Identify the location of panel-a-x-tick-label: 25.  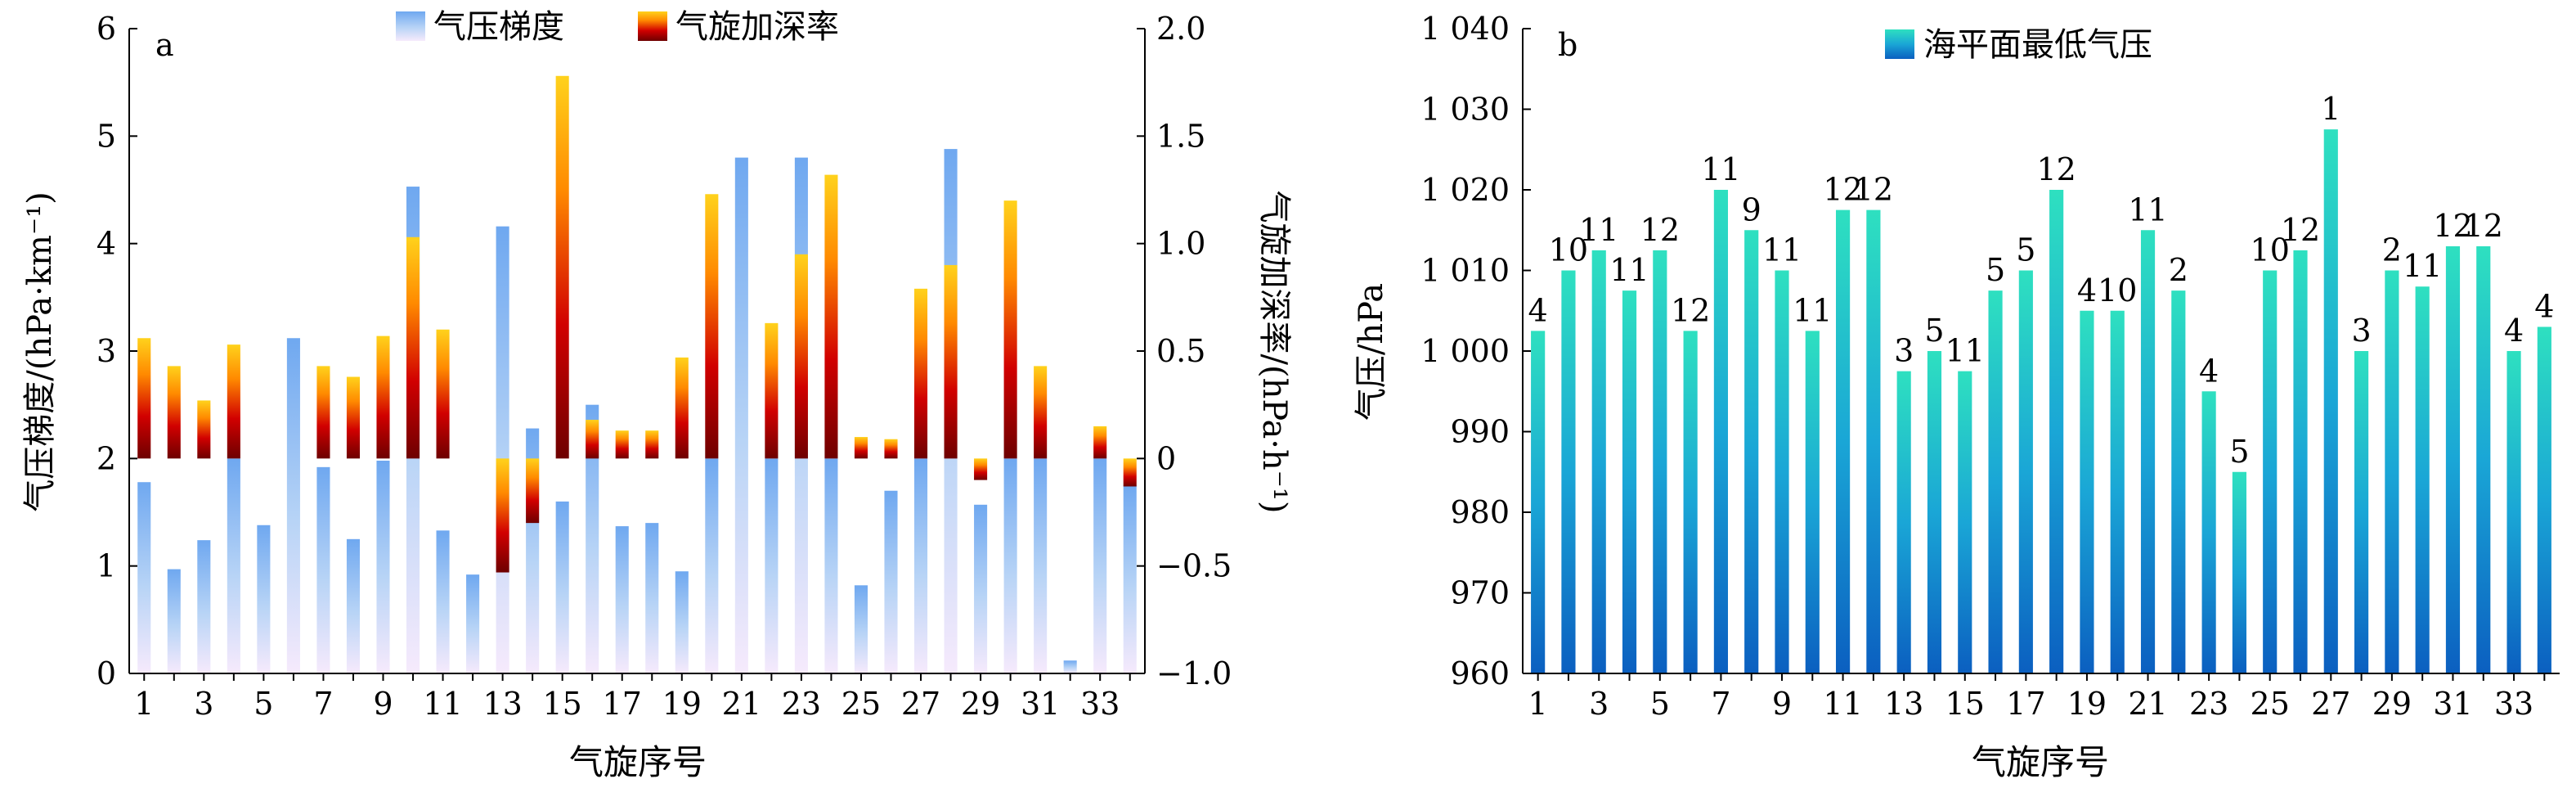
(861, 704).